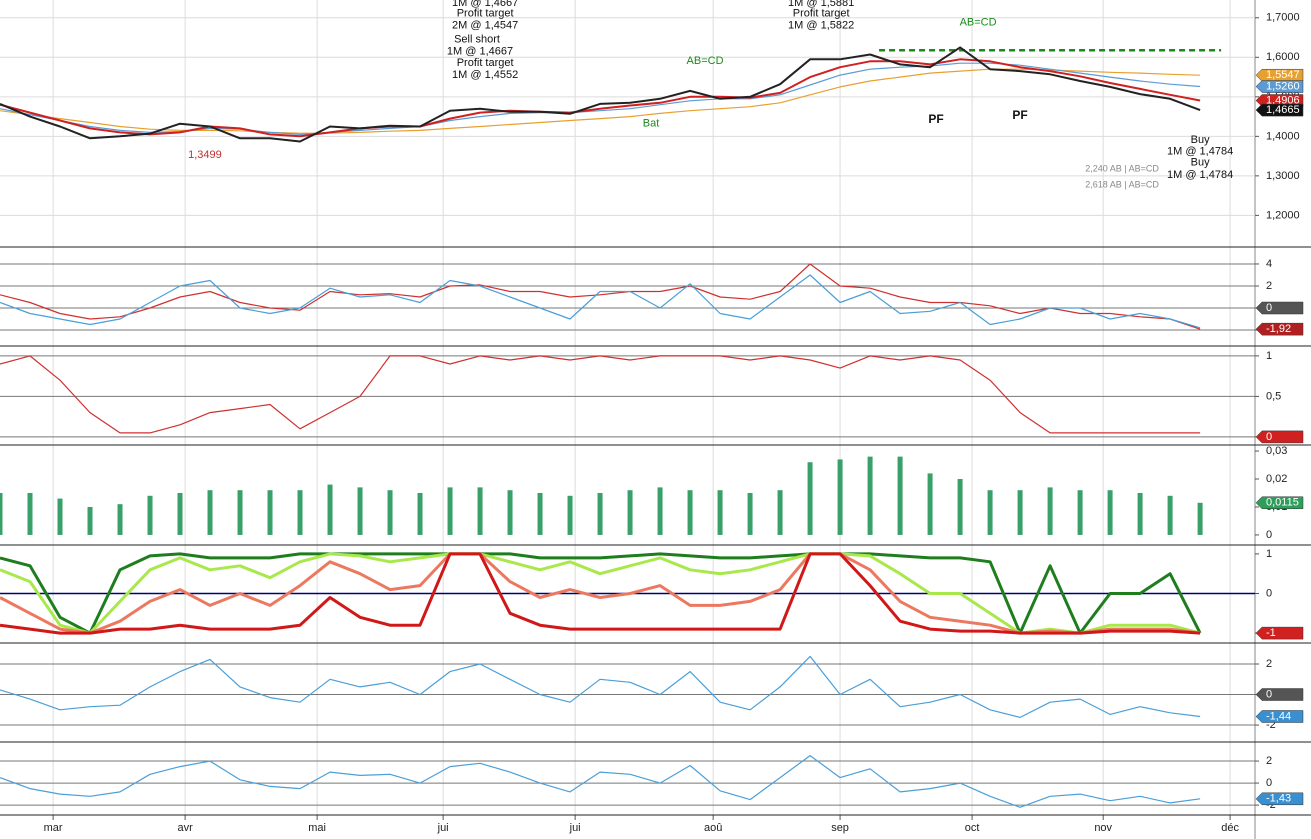 Image resolution: width=1311 pixels, height=839 pixels. What do you see at coordinates (53, 828) in the screenshot?
I see `x-tick-label: mar` at bounding box center [53, 828].